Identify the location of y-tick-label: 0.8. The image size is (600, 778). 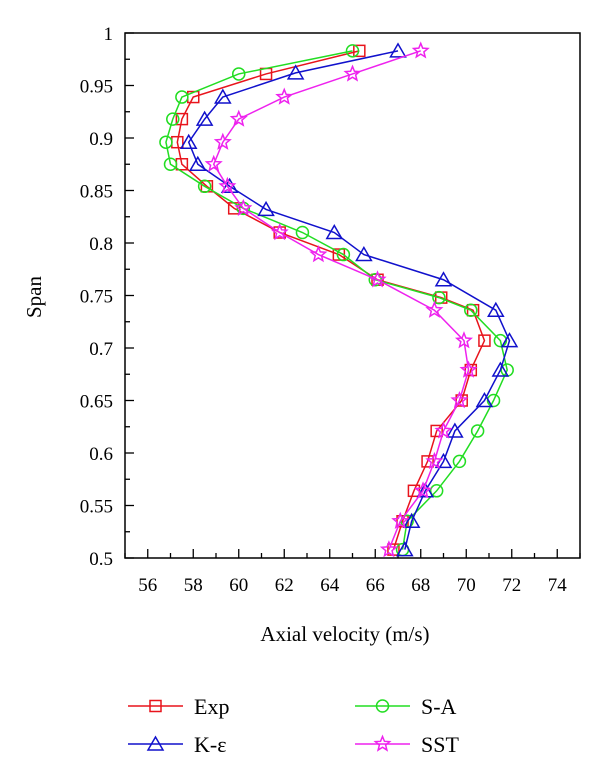
(101, 244).